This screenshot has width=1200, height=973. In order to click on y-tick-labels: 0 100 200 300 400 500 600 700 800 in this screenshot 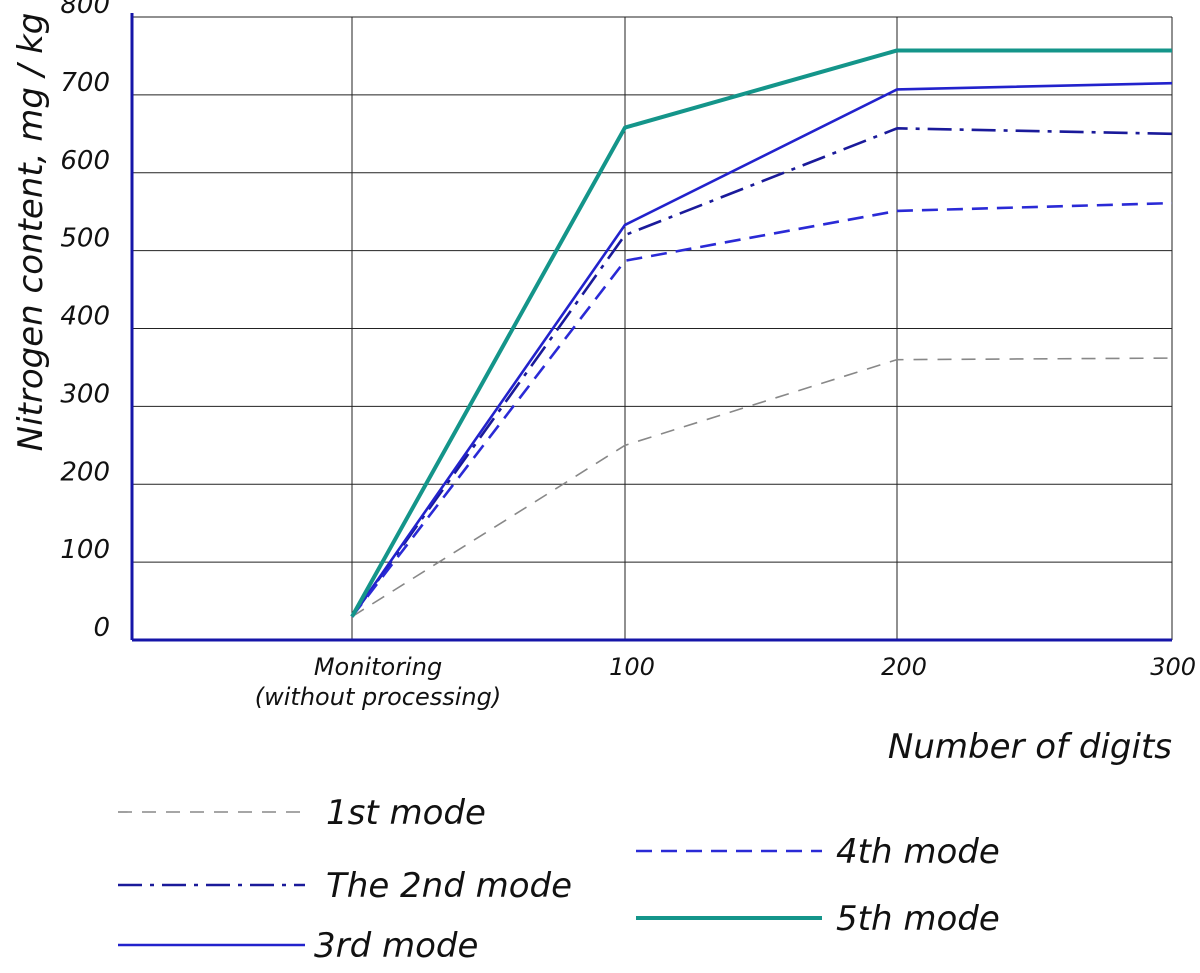, I will do `click(85, 321)`.